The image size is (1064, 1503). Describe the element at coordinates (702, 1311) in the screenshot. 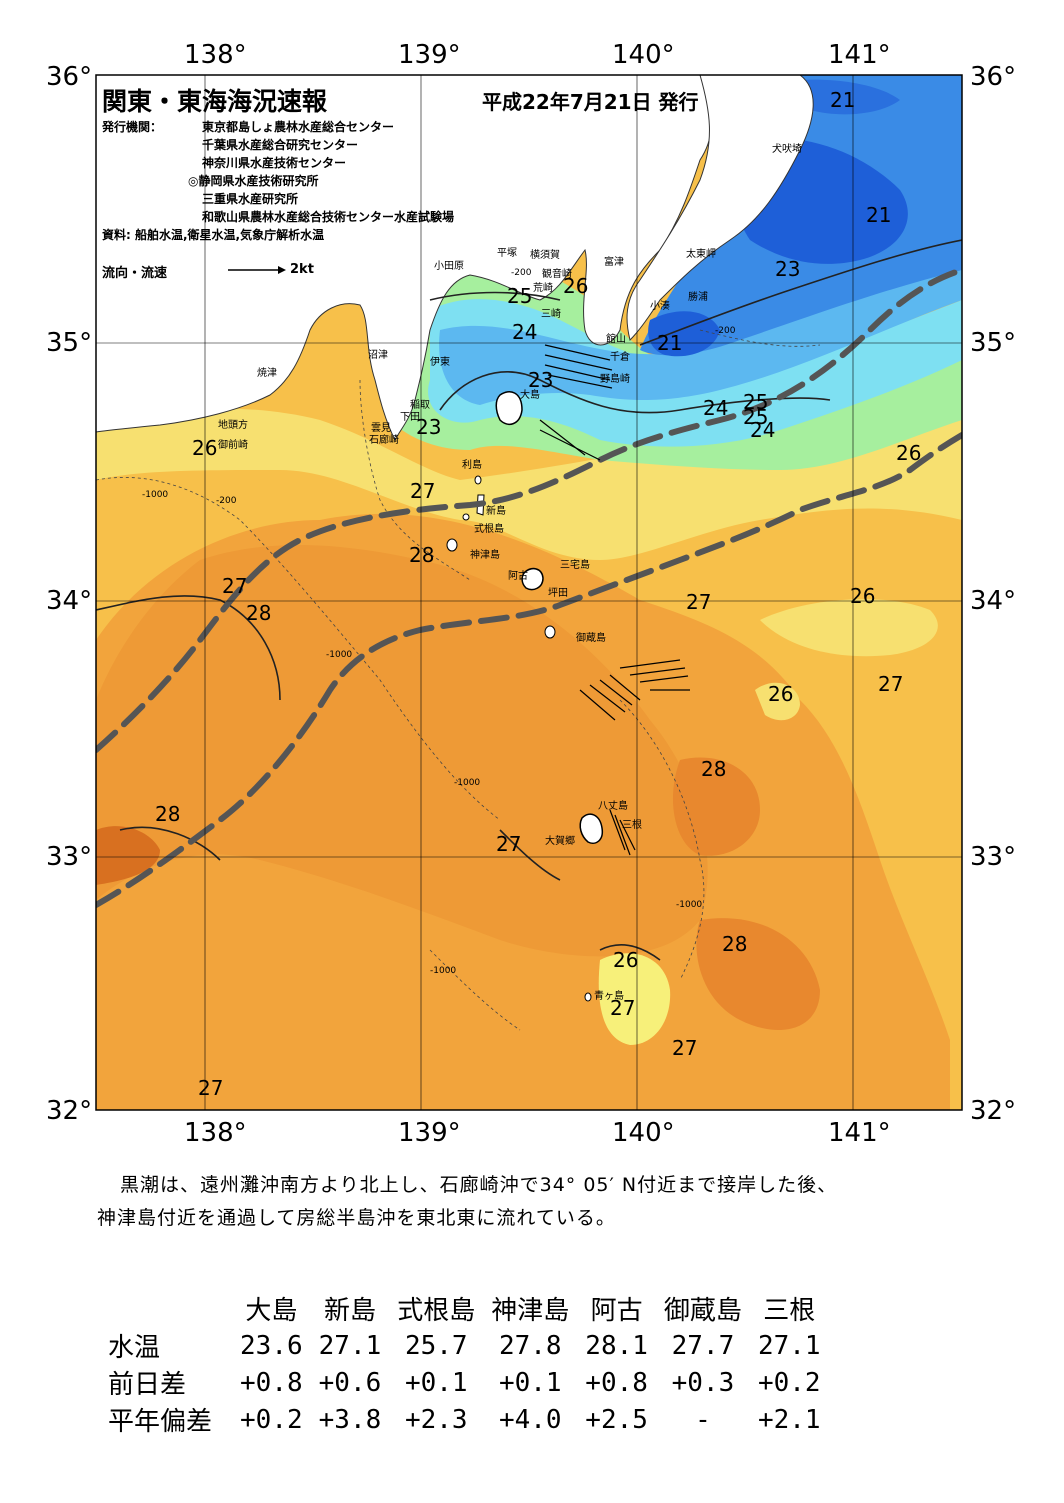

I see `col-header: 御蔵島` at that location.